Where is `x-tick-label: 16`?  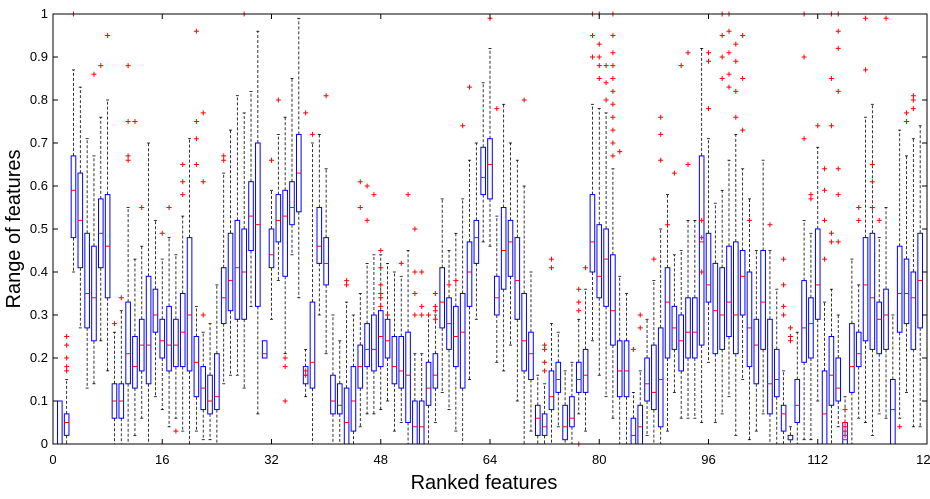
x-tick-label: 16 is located at coordinates (162, 459).